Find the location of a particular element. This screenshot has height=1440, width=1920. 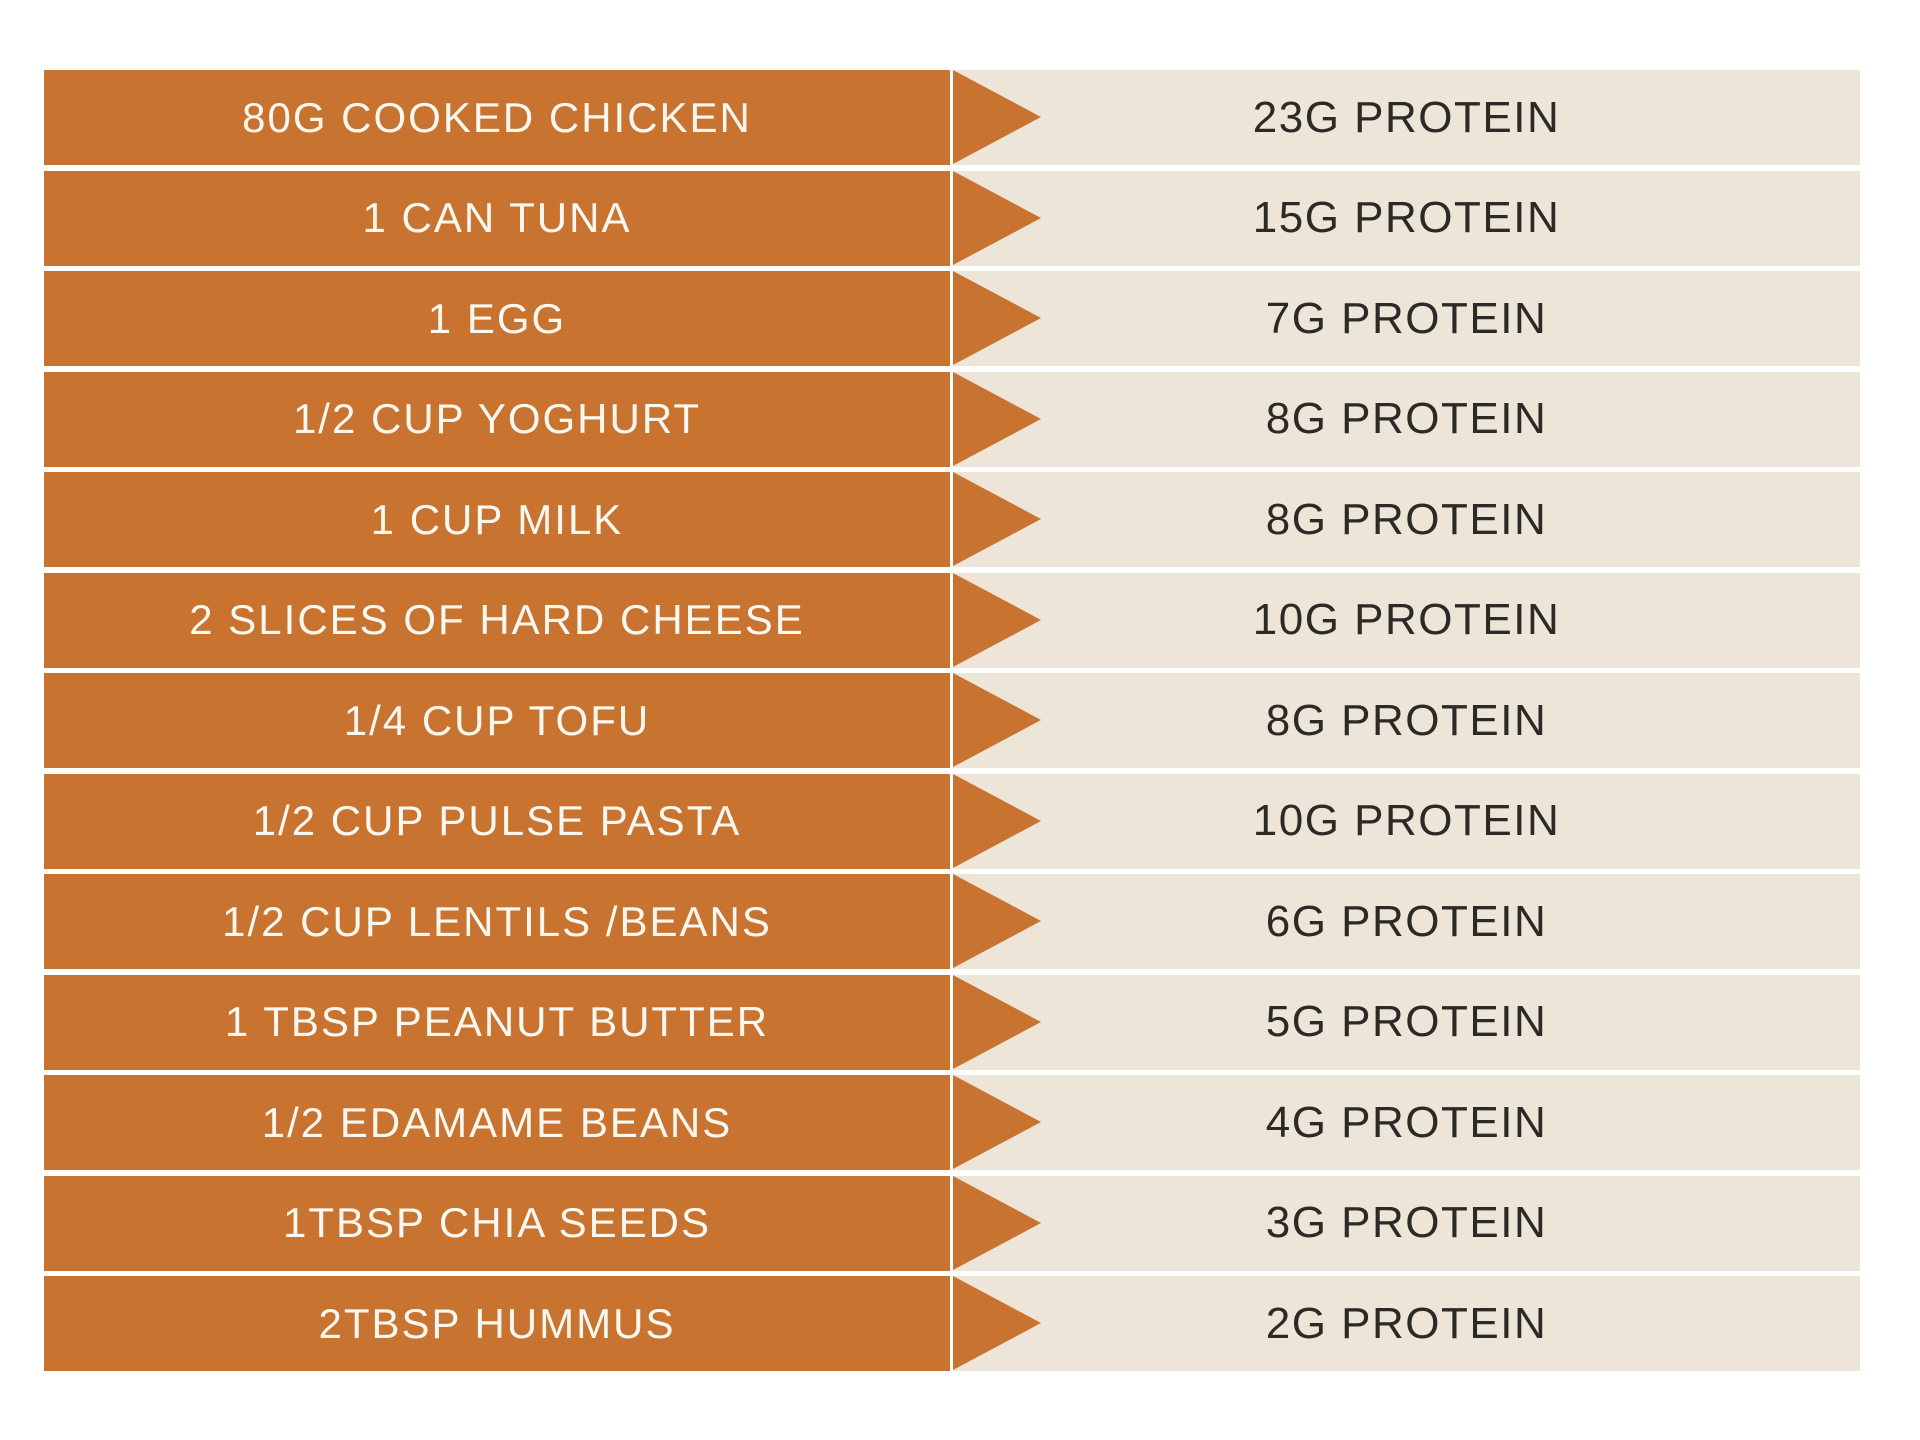

food-cell: 1TBSP CHIA SEEDS is located at coordinates (497, 1223).